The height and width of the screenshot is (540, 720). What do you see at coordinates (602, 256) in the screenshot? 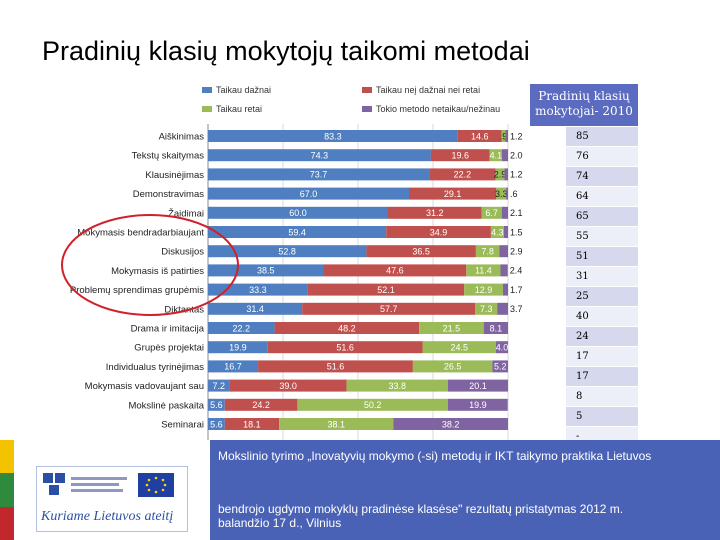
I see `side-value-6: 51` at bounding box center [602, 256].